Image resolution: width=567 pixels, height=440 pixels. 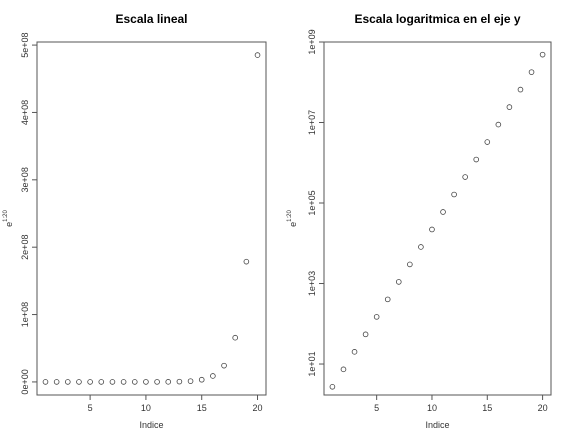 What do you see at coordinates (312, 363) in the screenshot?
I see `y-tick-label: 1e+01` at bounding box center [312, 363].